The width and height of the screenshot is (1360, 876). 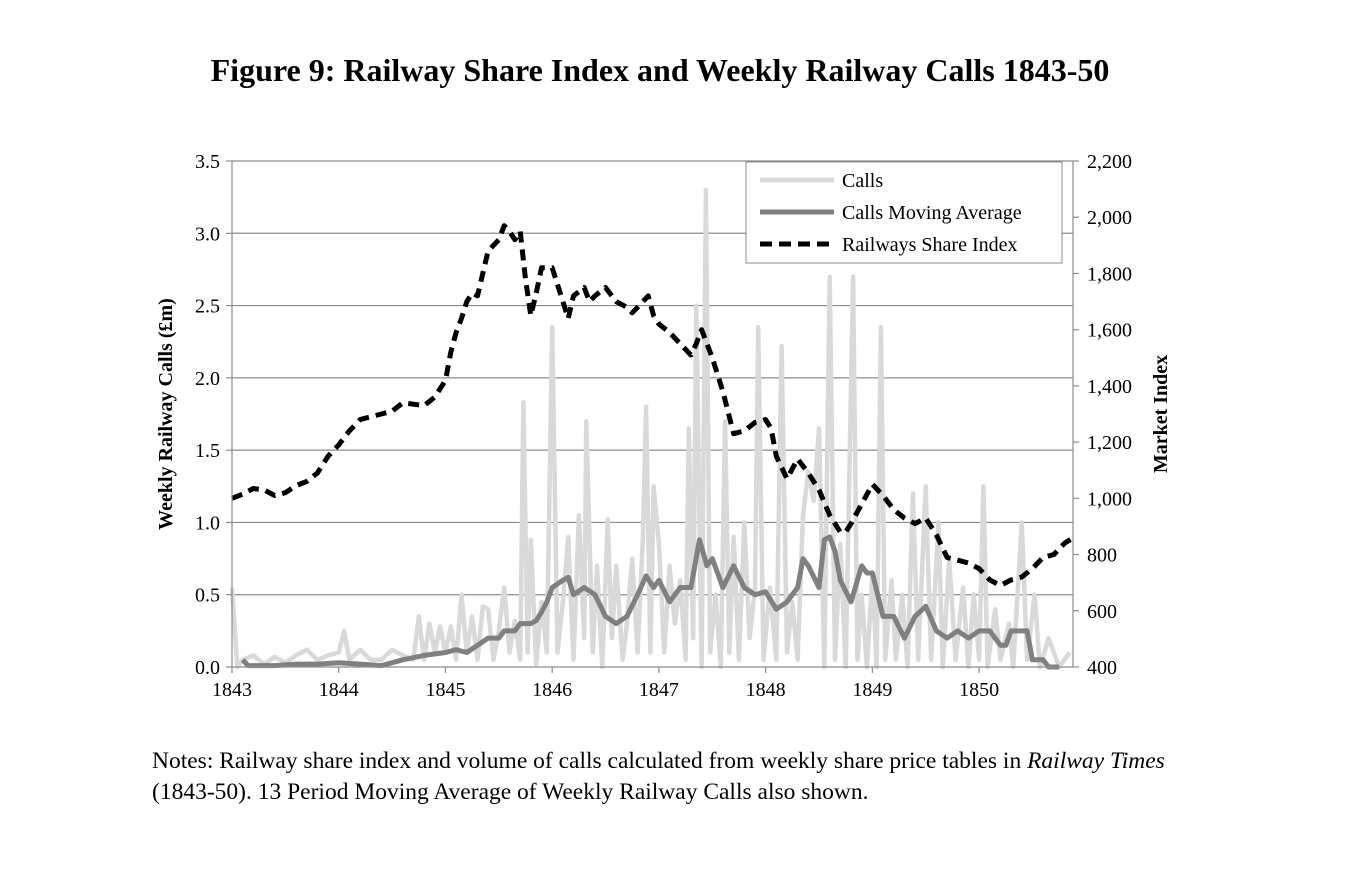 I want to click on legend-label-calls: Calls, so click(x=862, y=181).